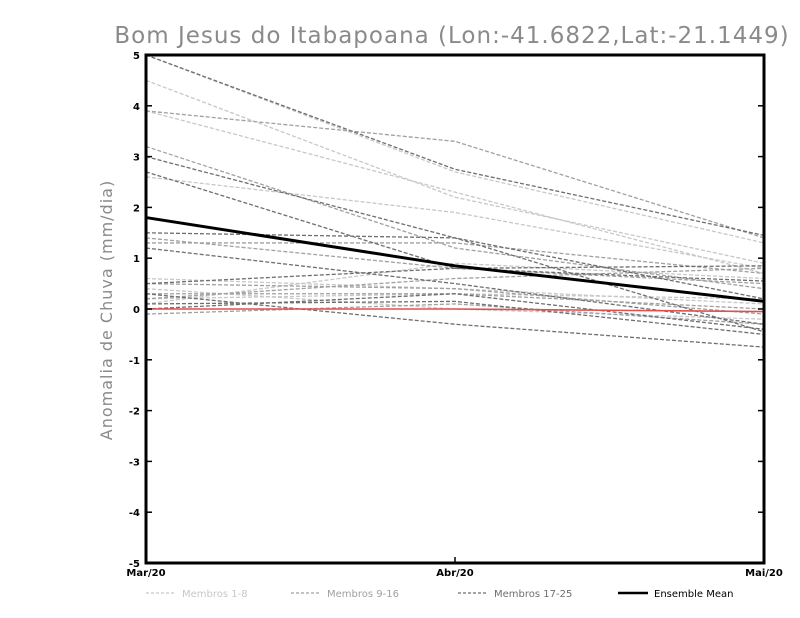 The height and width of the screenshot is (618, 800). Describe the element at coordinates (134, 513) in the screenshot. I see `y-tick-label: -4` at that location.